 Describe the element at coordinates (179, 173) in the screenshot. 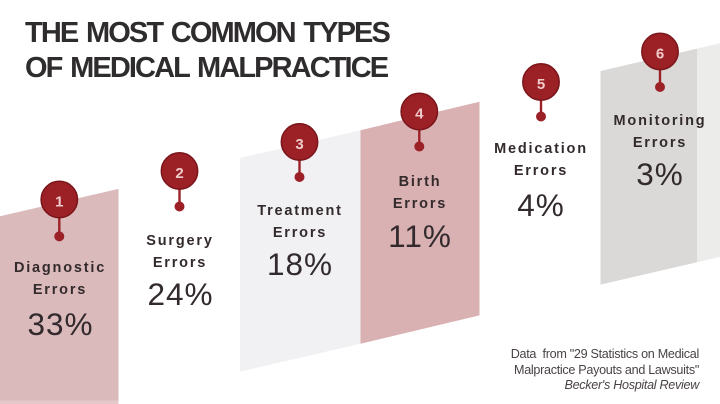

I see `svg-text: 2` at that location.